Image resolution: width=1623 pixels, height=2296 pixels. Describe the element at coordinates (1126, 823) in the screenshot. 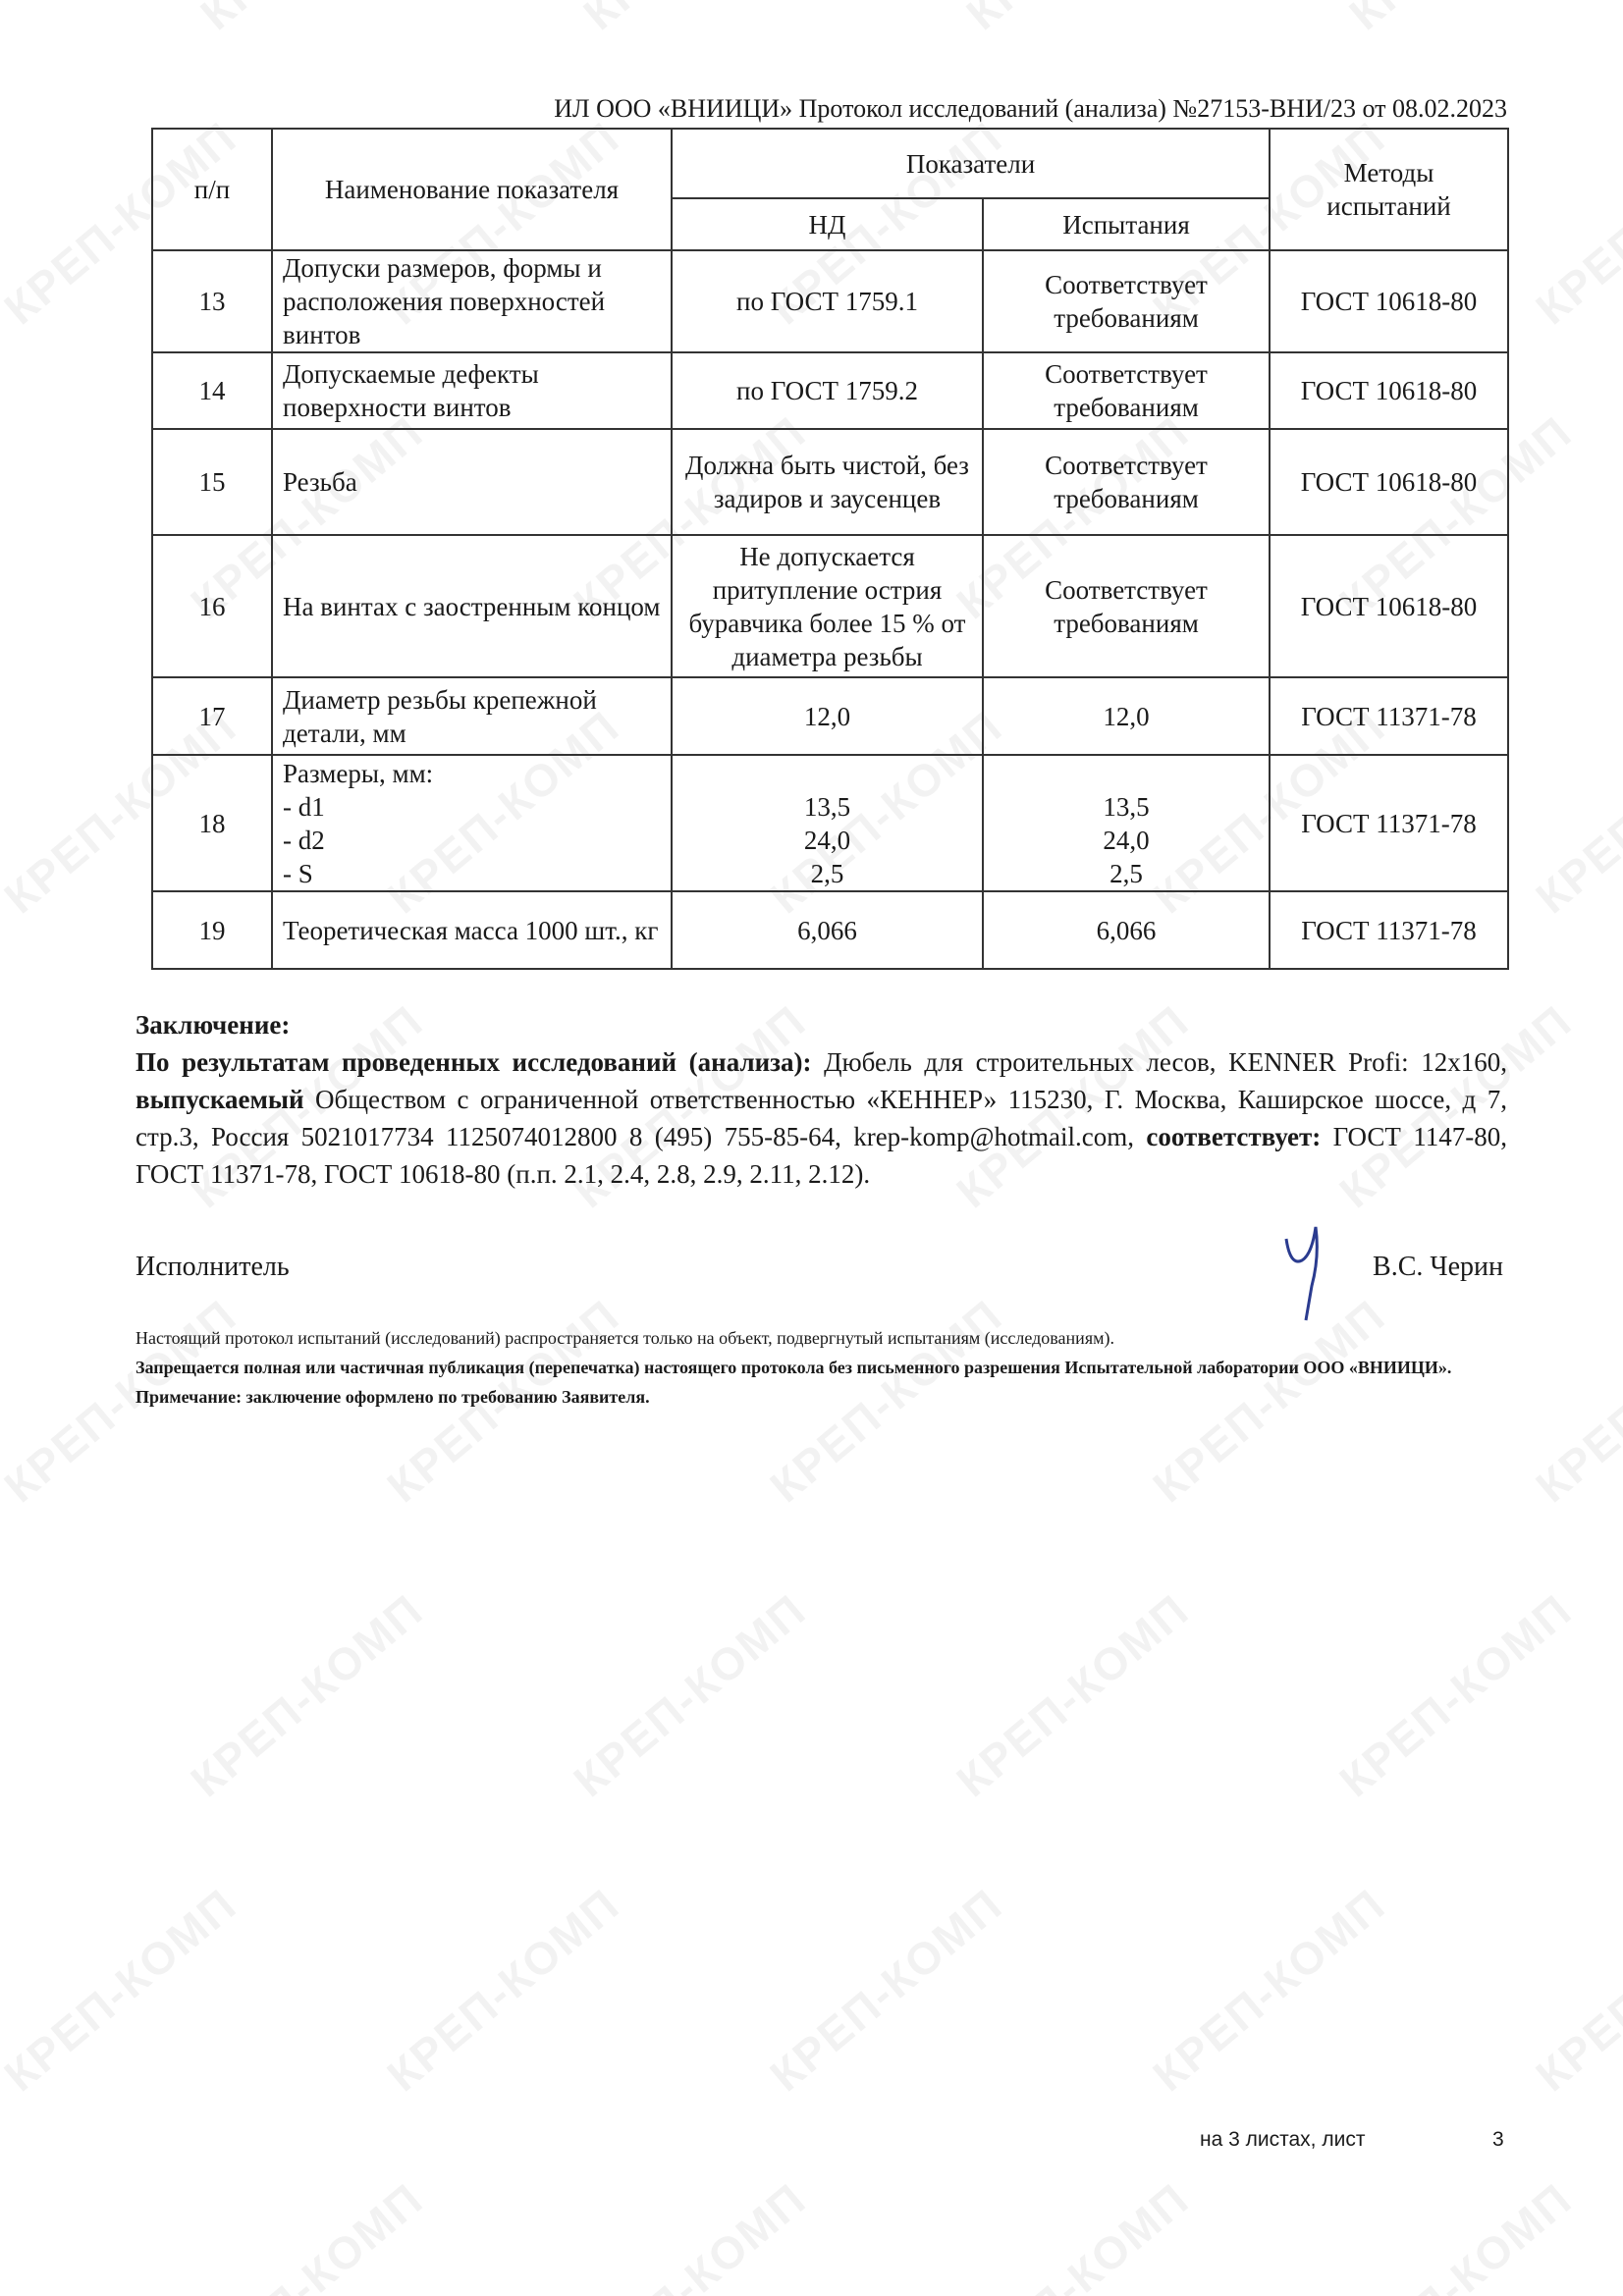

I see `test-value: 13,5 24,0 2,5` at that location.